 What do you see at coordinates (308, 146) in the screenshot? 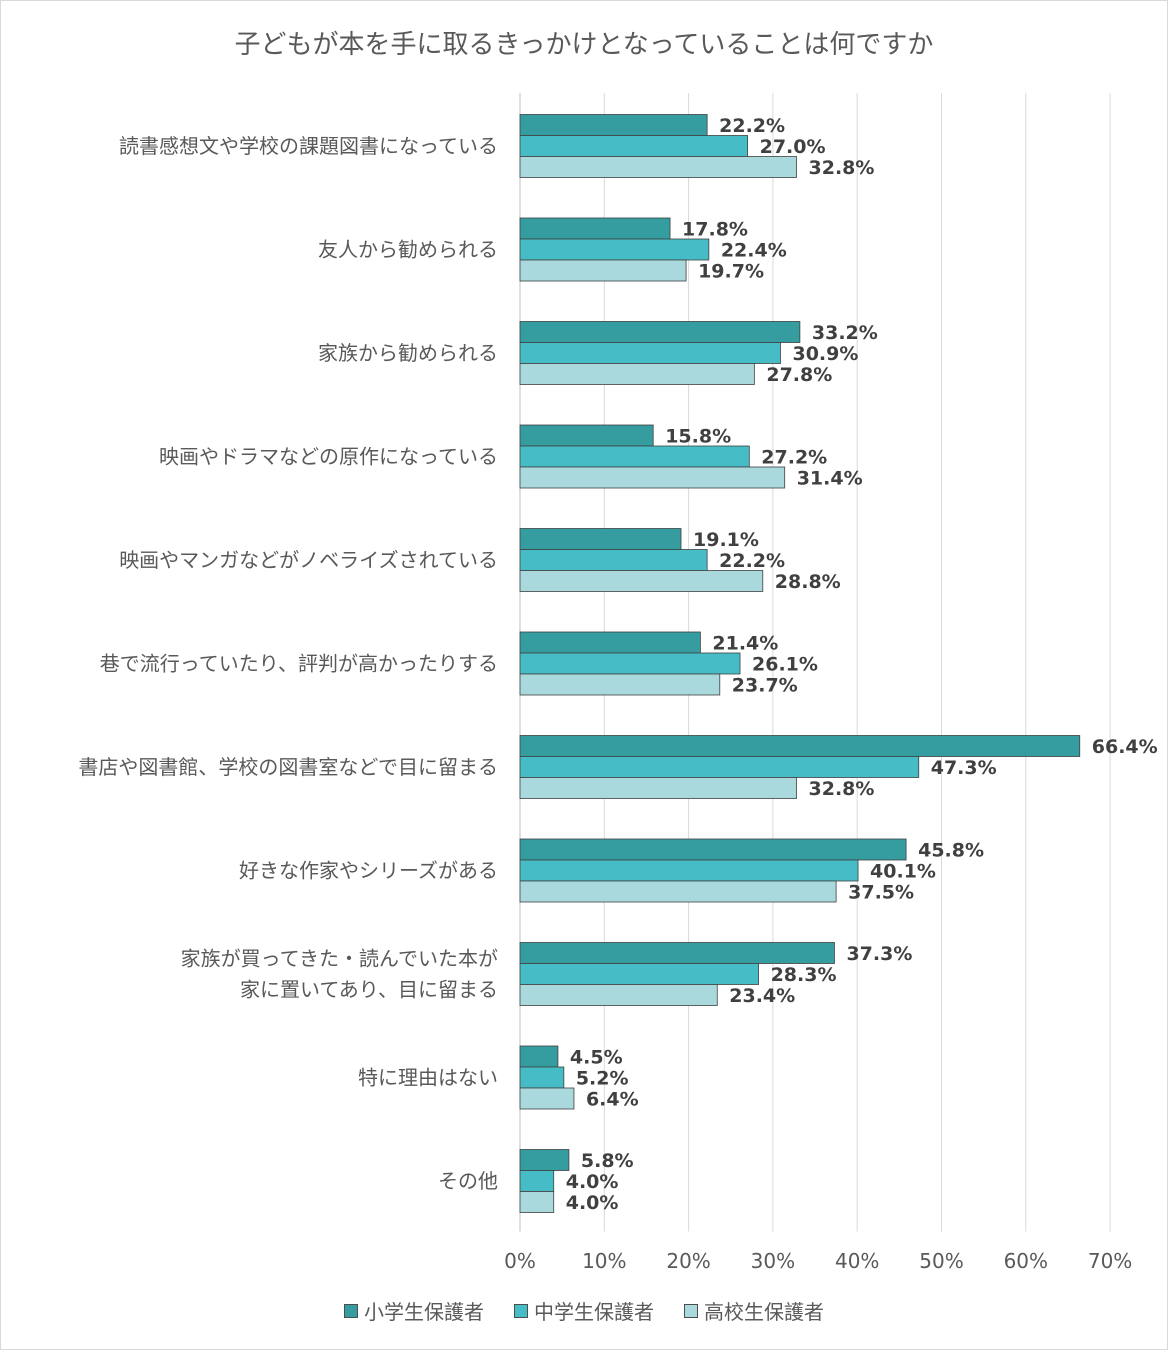
I see `category-label: 読書感想文や学校の課題図書になっている` at bounding box center [308, 146].